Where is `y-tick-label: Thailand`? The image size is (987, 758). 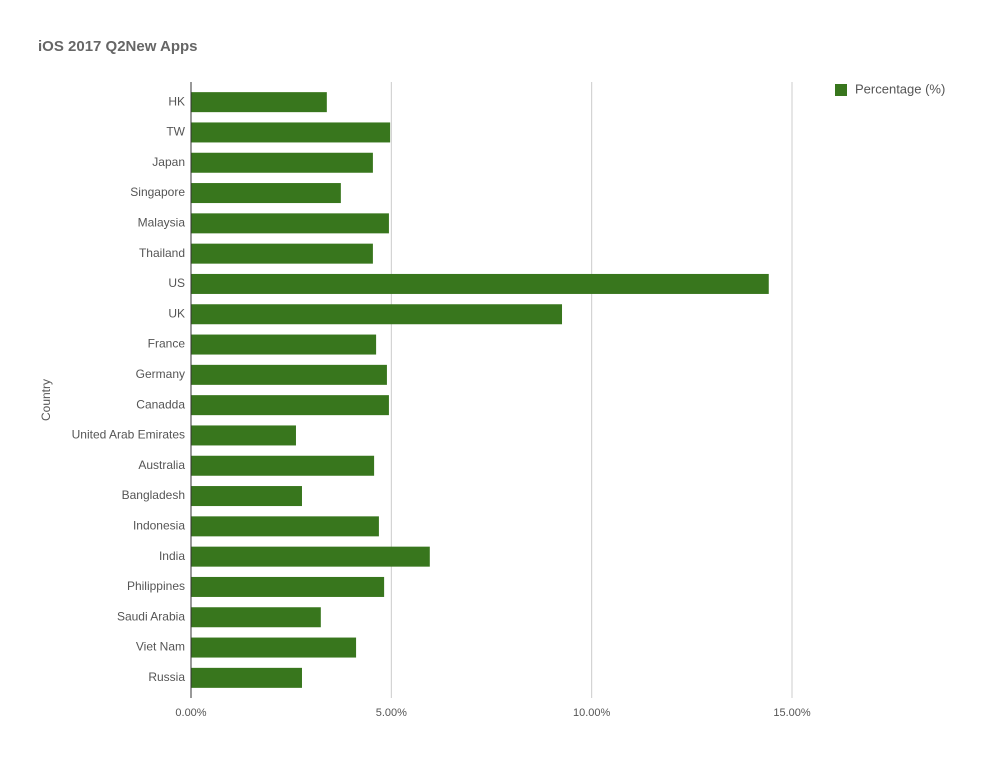
y-tick-label: Thailand is located at coordinates (162, 253).